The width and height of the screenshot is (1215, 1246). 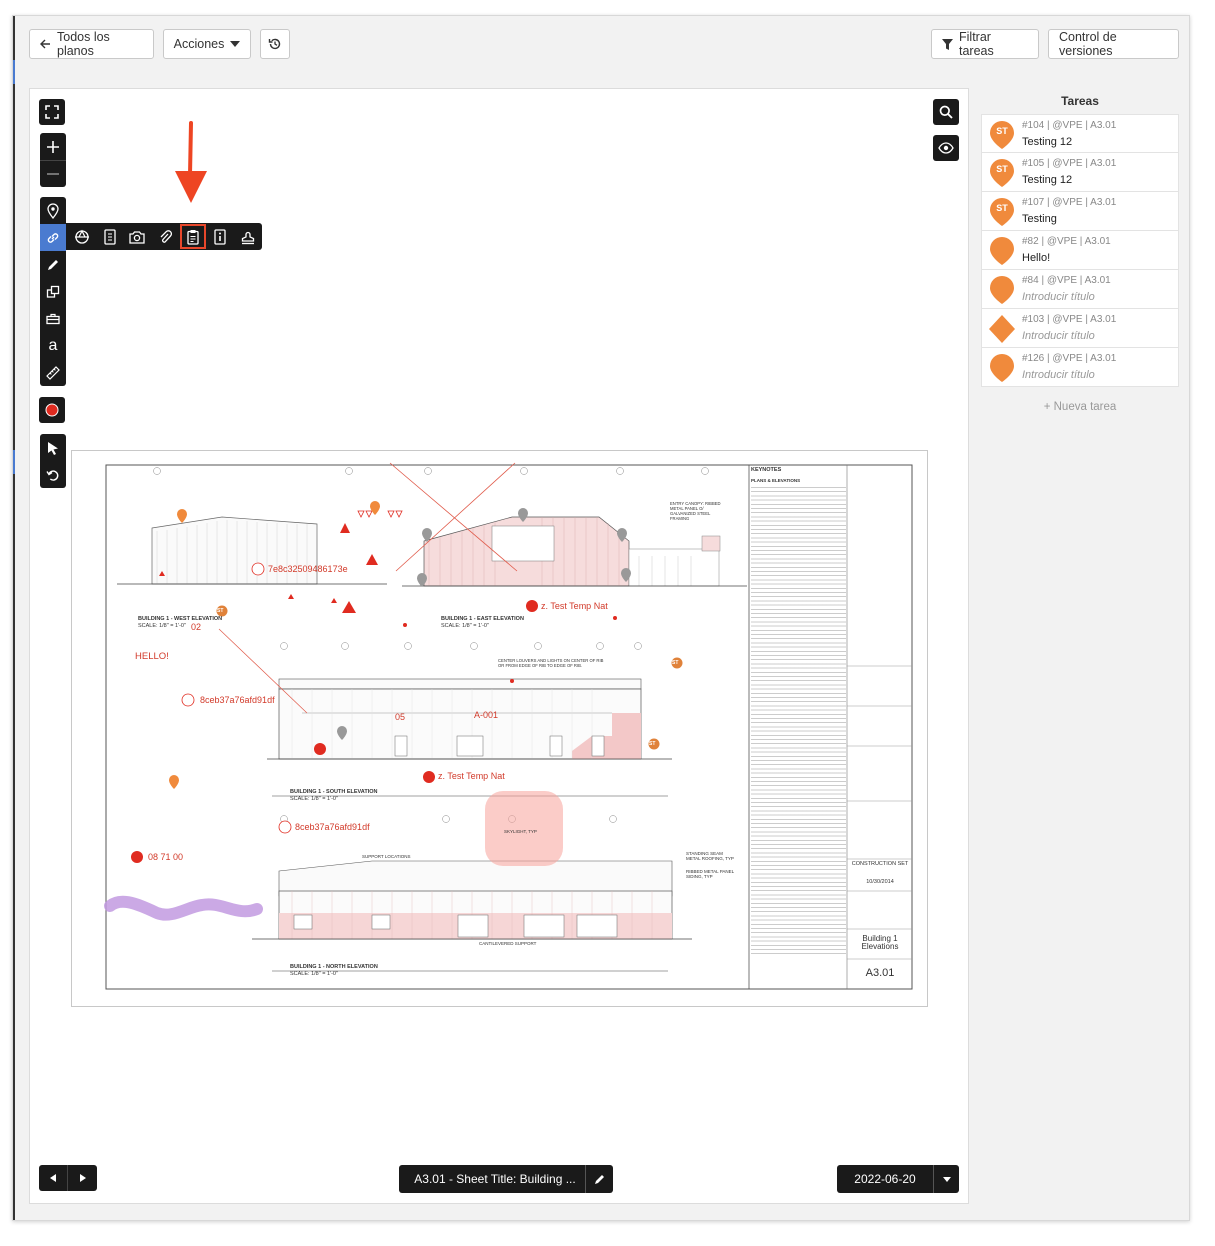 I want to click on task-item: #82 | @VPE | A3.01 Hello!, so click(x=1080, y=250).